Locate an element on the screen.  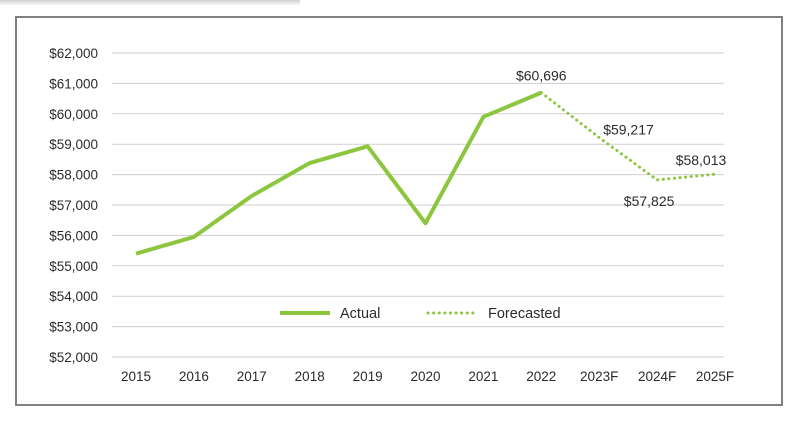
y-tick-label: $58,000 is located at coordinates (73, 175).